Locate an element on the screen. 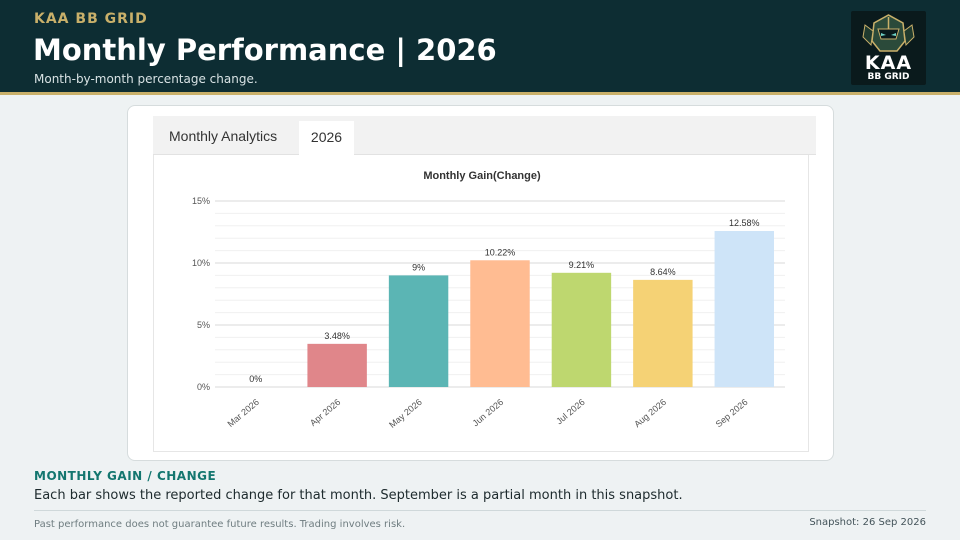 This screenshot has width=960, height=540. page-title: Monthly Performance | 2026 is located at coordinates (265, 50).